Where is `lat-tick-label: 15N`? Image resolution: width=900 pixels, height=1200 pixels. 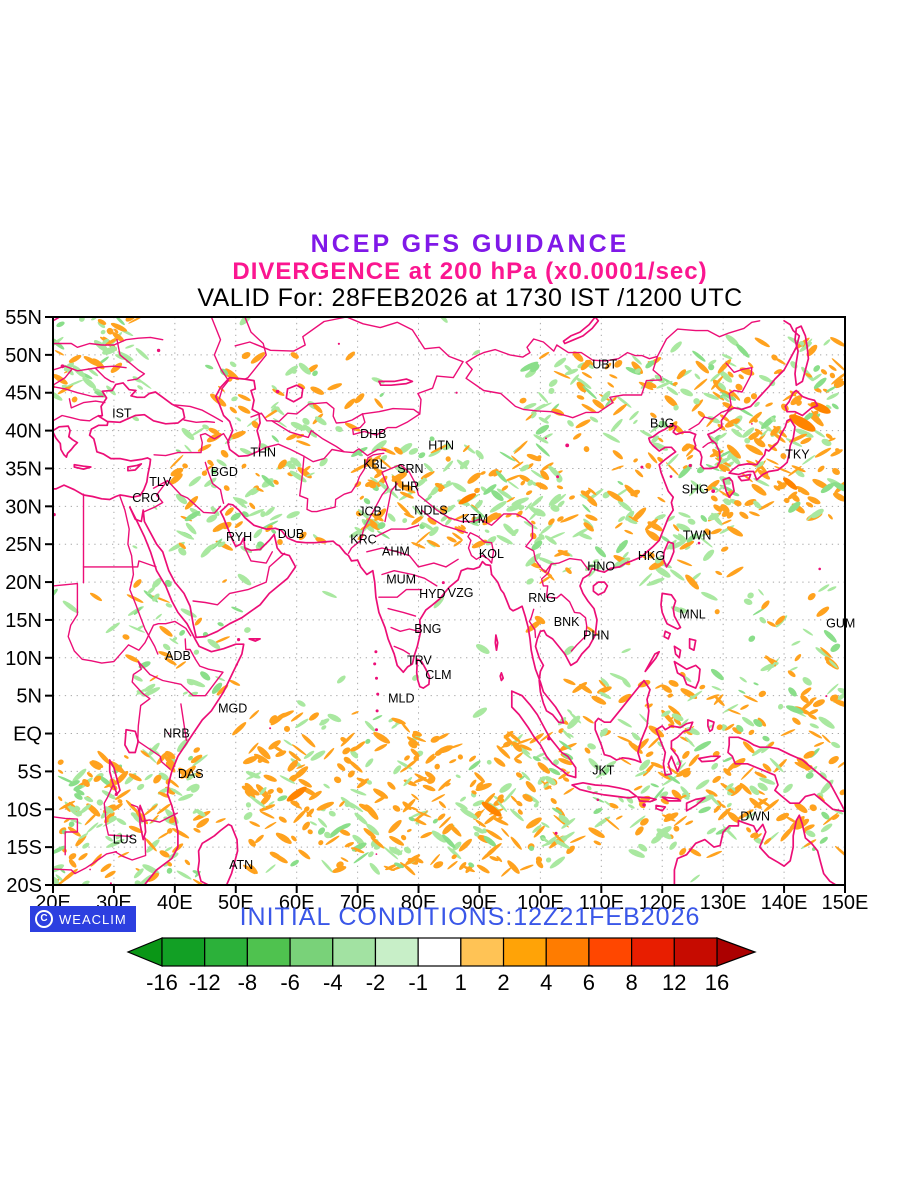
lat-tick-label: 15N is located at coordinates (23, 621).